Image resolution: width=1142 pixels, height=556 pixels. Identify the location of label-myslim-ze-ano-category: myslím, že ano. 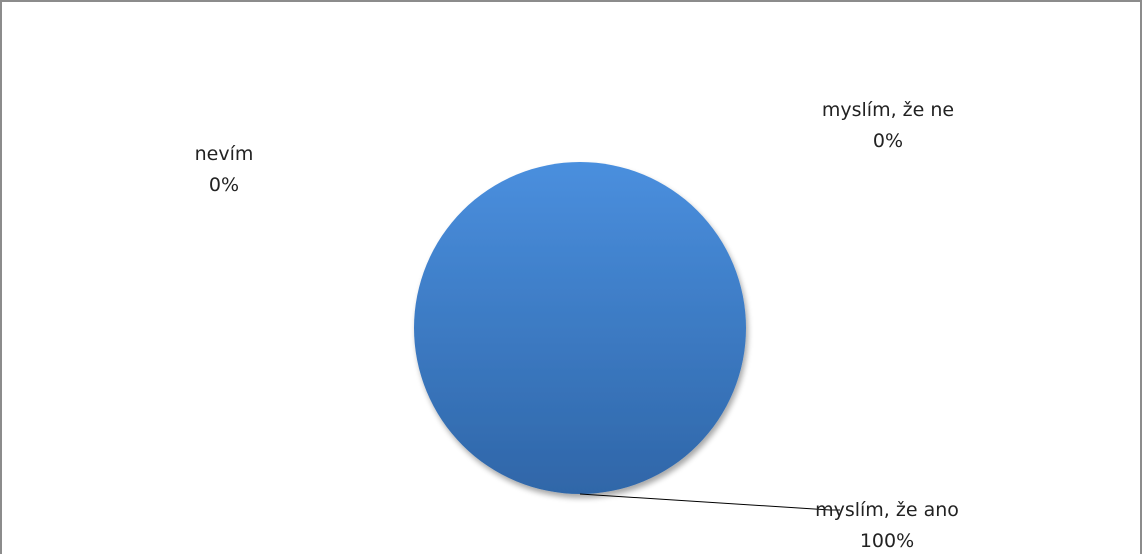
(887, 510).